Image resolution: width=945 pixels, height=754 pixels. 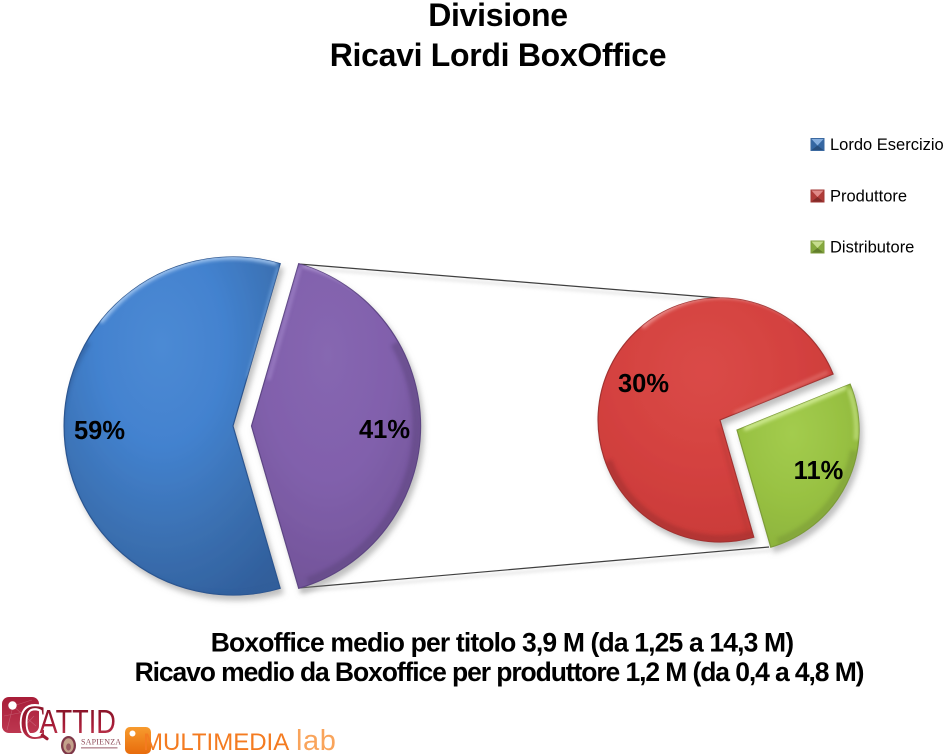 I want to click on svg-text: Lordo Esercizio, so click(x=887, y=145).